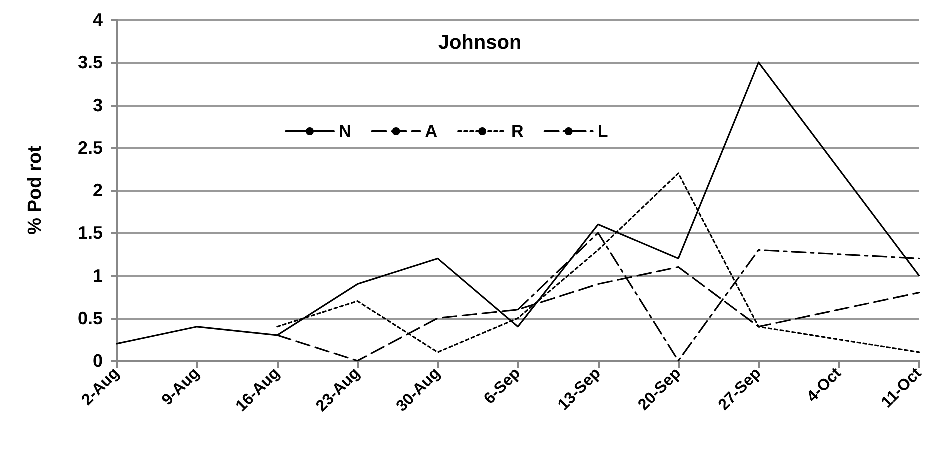 The width and height of the screenshot is (927, 476). Describe the element at coordinates (480, 43) in the screenshot. I see `text: Johnson` at that location.